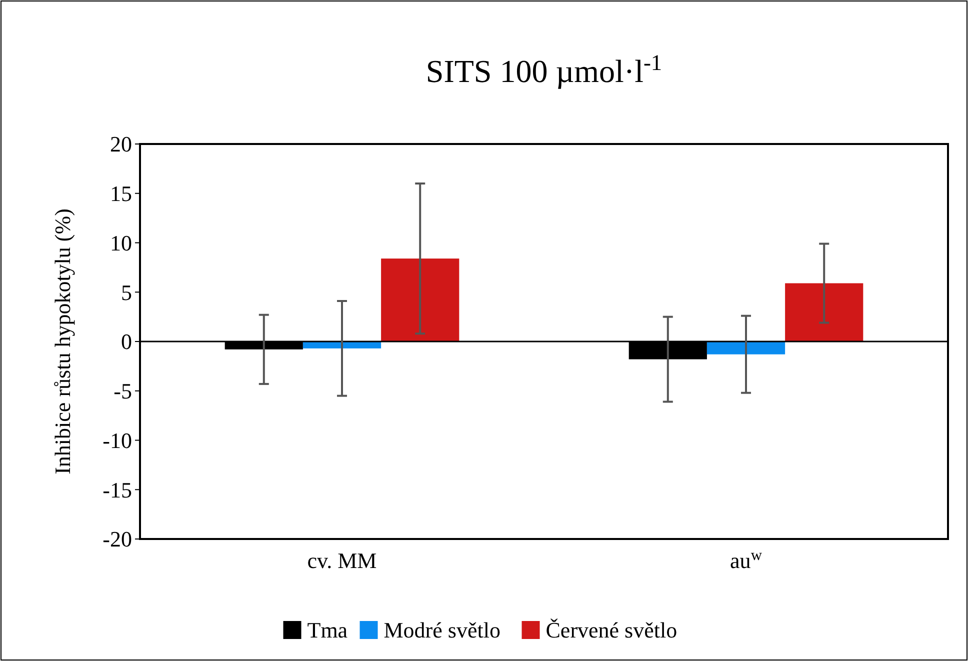 This screenshot has height=661, width=968. Describe the element at coordinates (126, 341) in the screenshot. I see `y-tick-label: 0` at that location.